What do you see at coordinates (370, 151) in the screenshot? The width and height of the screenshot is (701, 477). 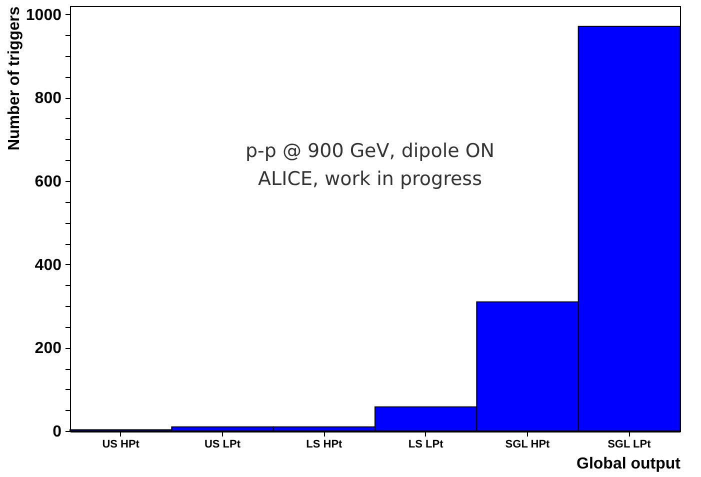 I see `annotation: p-p @ 900 GeV, dipole ON` at bounding box center [370, 151].